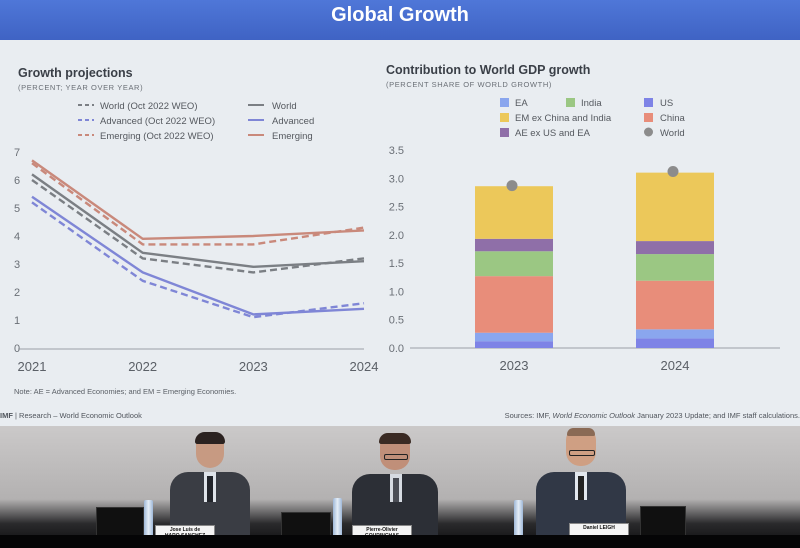 The width and height of the screenshot is (800, 548). Describe the element at coordinates (396, 292) in the screenshot. I see `bar-y-tick-1-0: 1.0` at that location.